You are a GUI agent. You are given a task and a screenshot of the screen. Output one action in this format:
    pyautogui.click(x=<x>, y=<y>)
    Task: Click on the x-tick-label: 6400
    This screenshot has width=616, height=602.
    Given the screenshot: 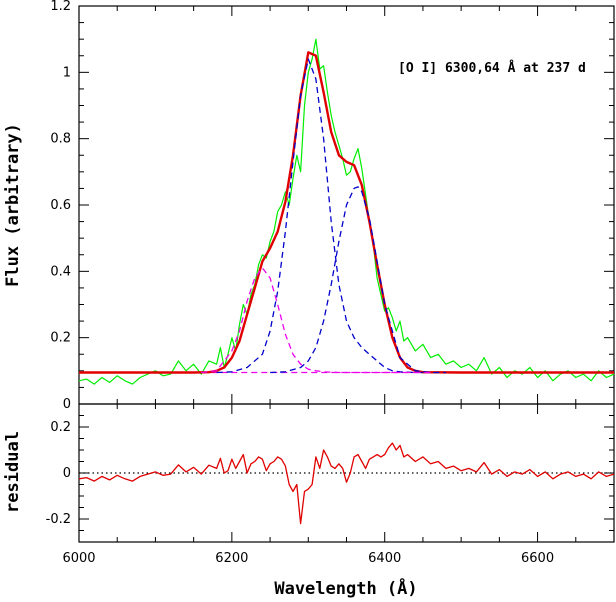 What is the action you would take?
    pyautogui.click(x=384, y=558)
    